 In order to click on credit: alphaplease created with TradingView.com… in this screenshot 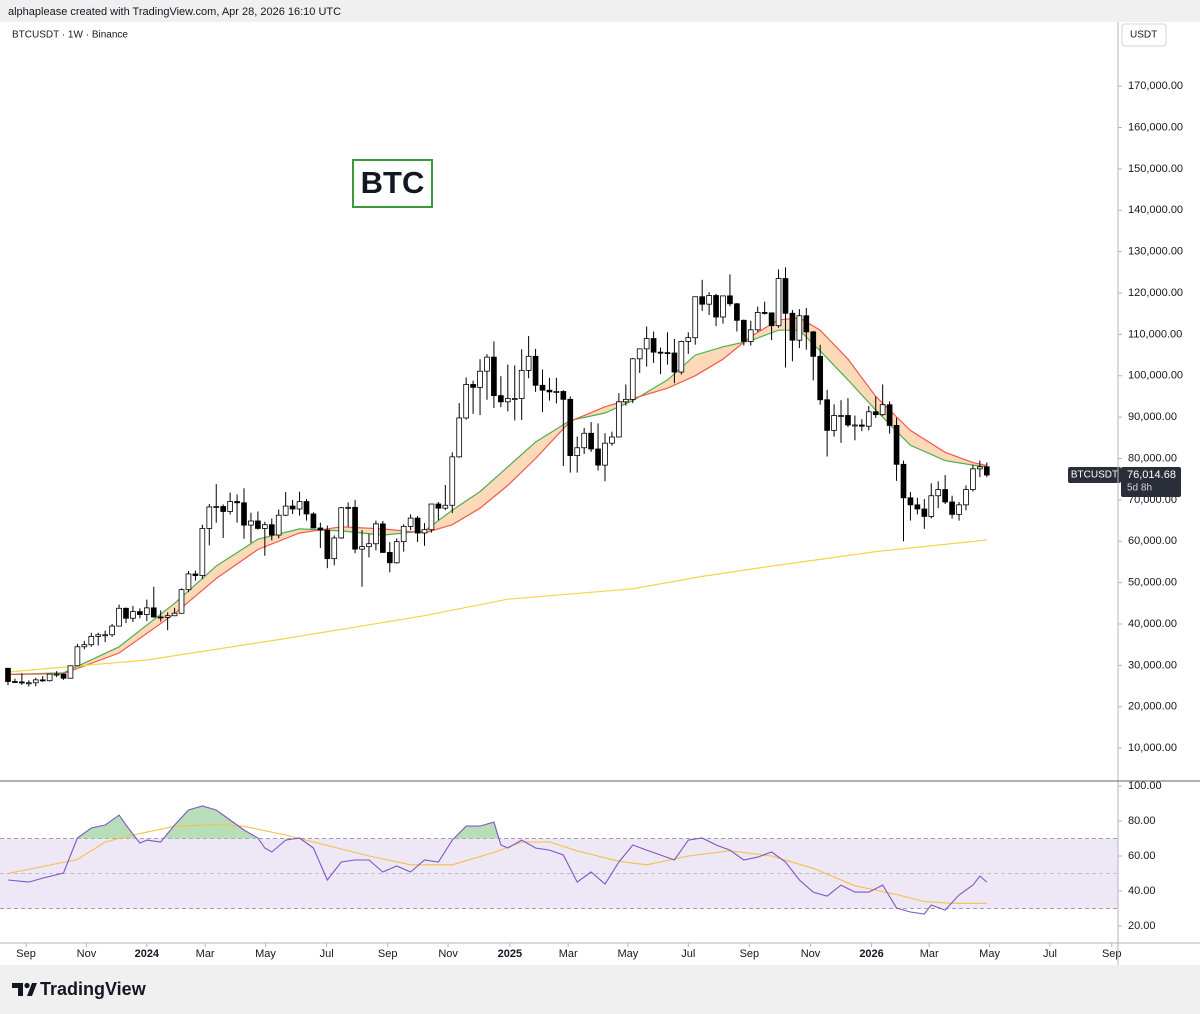, I will do `click(174, 12)`.